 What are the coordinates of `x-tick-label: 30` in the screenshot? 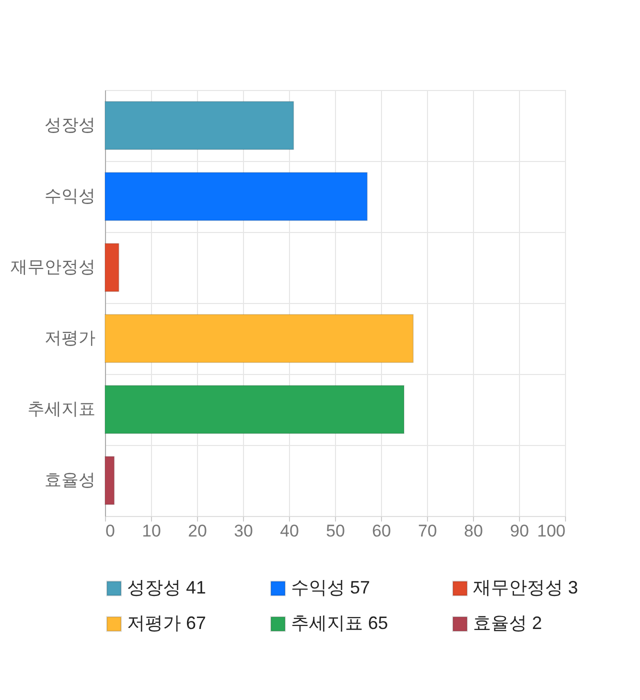 It's located at (243, 531).